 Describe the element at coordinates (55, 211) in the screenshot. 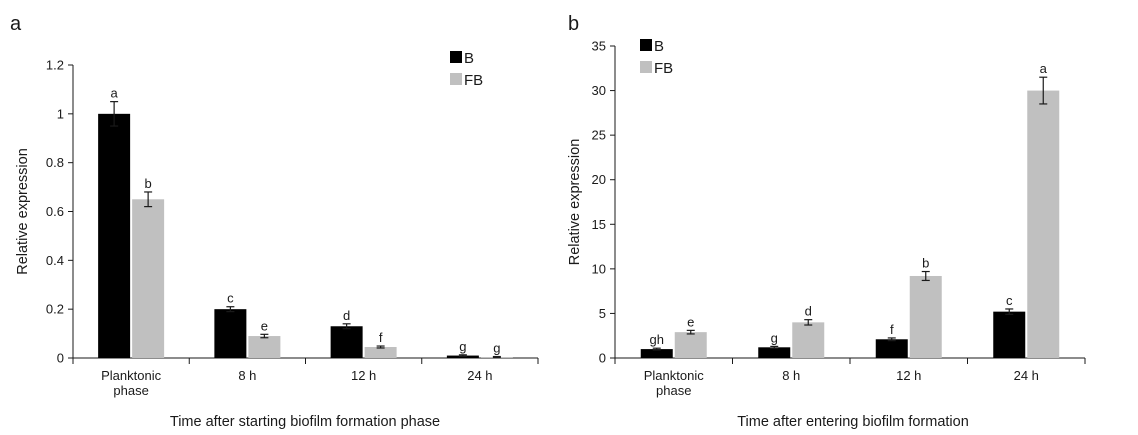

I see `y-tick-label: 0.6` at that location.